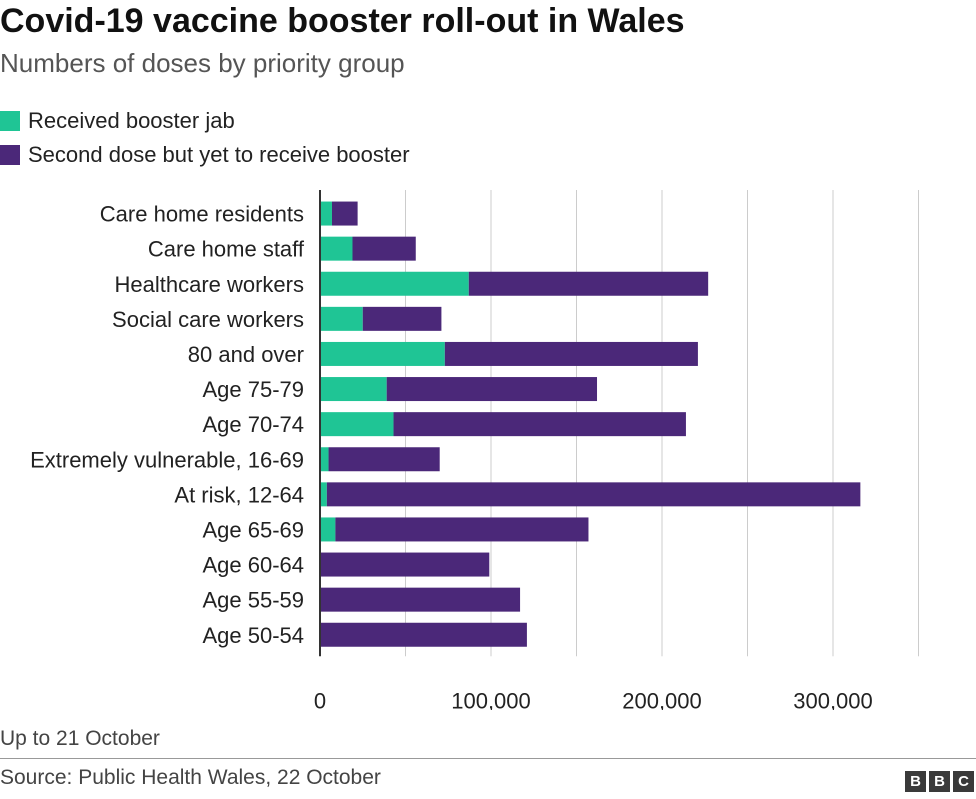 The width and height of the screenshot is (976, 799). I want to click on category-label: Care home residents, so click(202, 214).